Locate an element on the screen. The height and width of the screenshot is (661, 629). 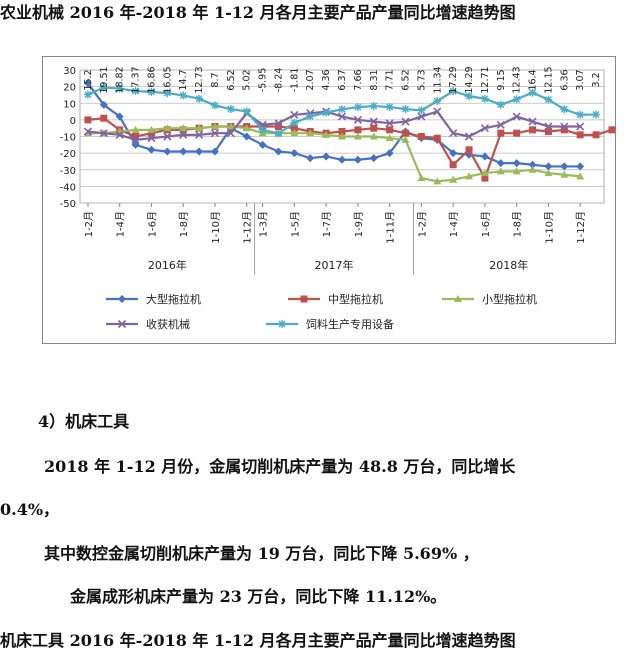
data-label: 4.36 is located at coordinates (326, 79).